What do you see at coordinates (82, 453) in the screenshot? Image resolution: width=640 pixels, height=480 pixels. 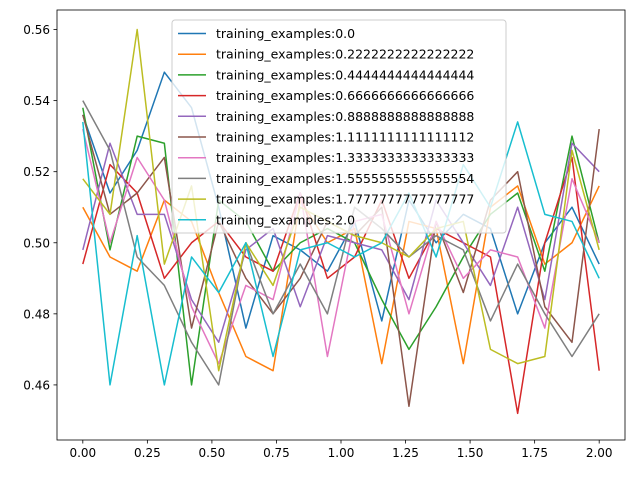 I see `x-tick-label: 0.00` at bounding box center [82, 453].